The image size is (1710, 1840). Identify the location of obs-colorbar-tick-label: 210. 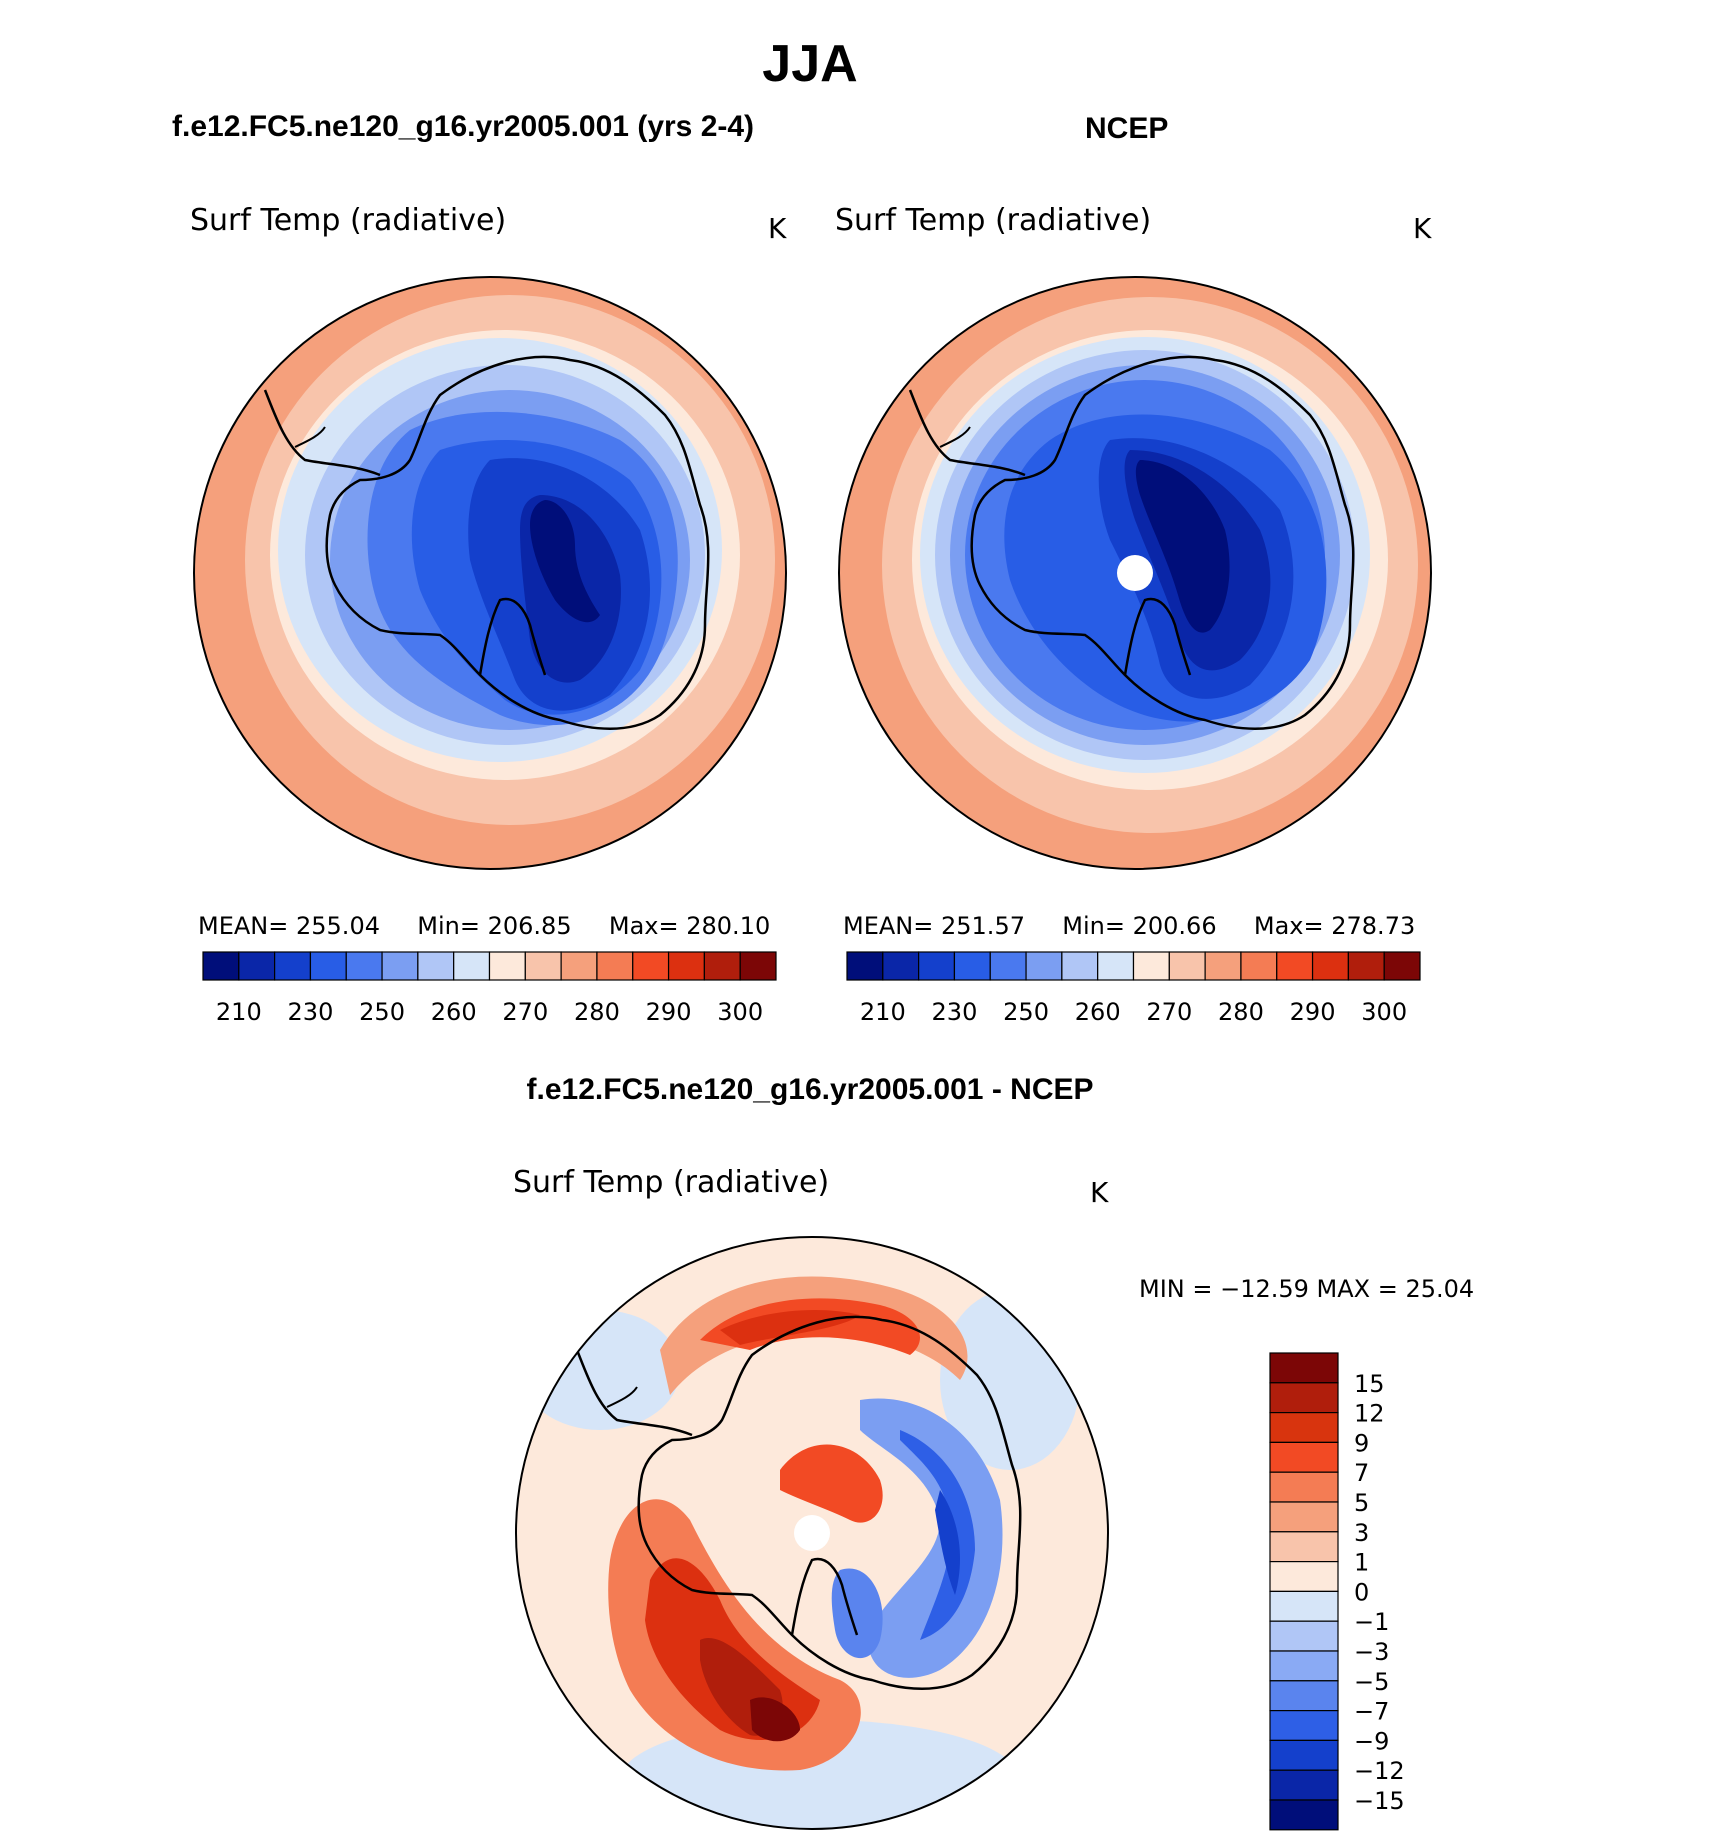
(883, 1012).